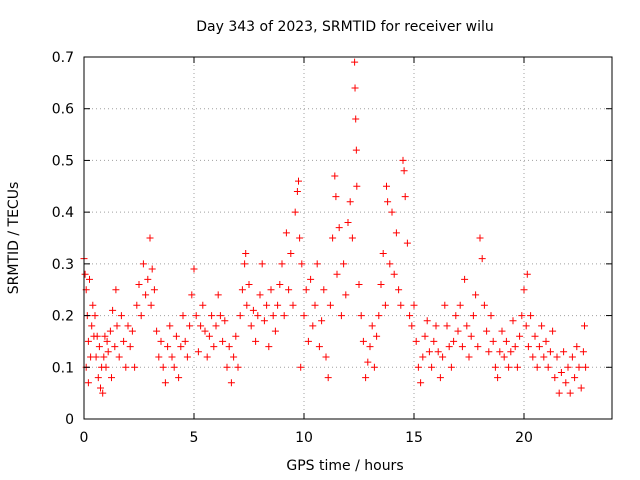  I want to click on y-tick-label: 0.1, so click(63, 368).